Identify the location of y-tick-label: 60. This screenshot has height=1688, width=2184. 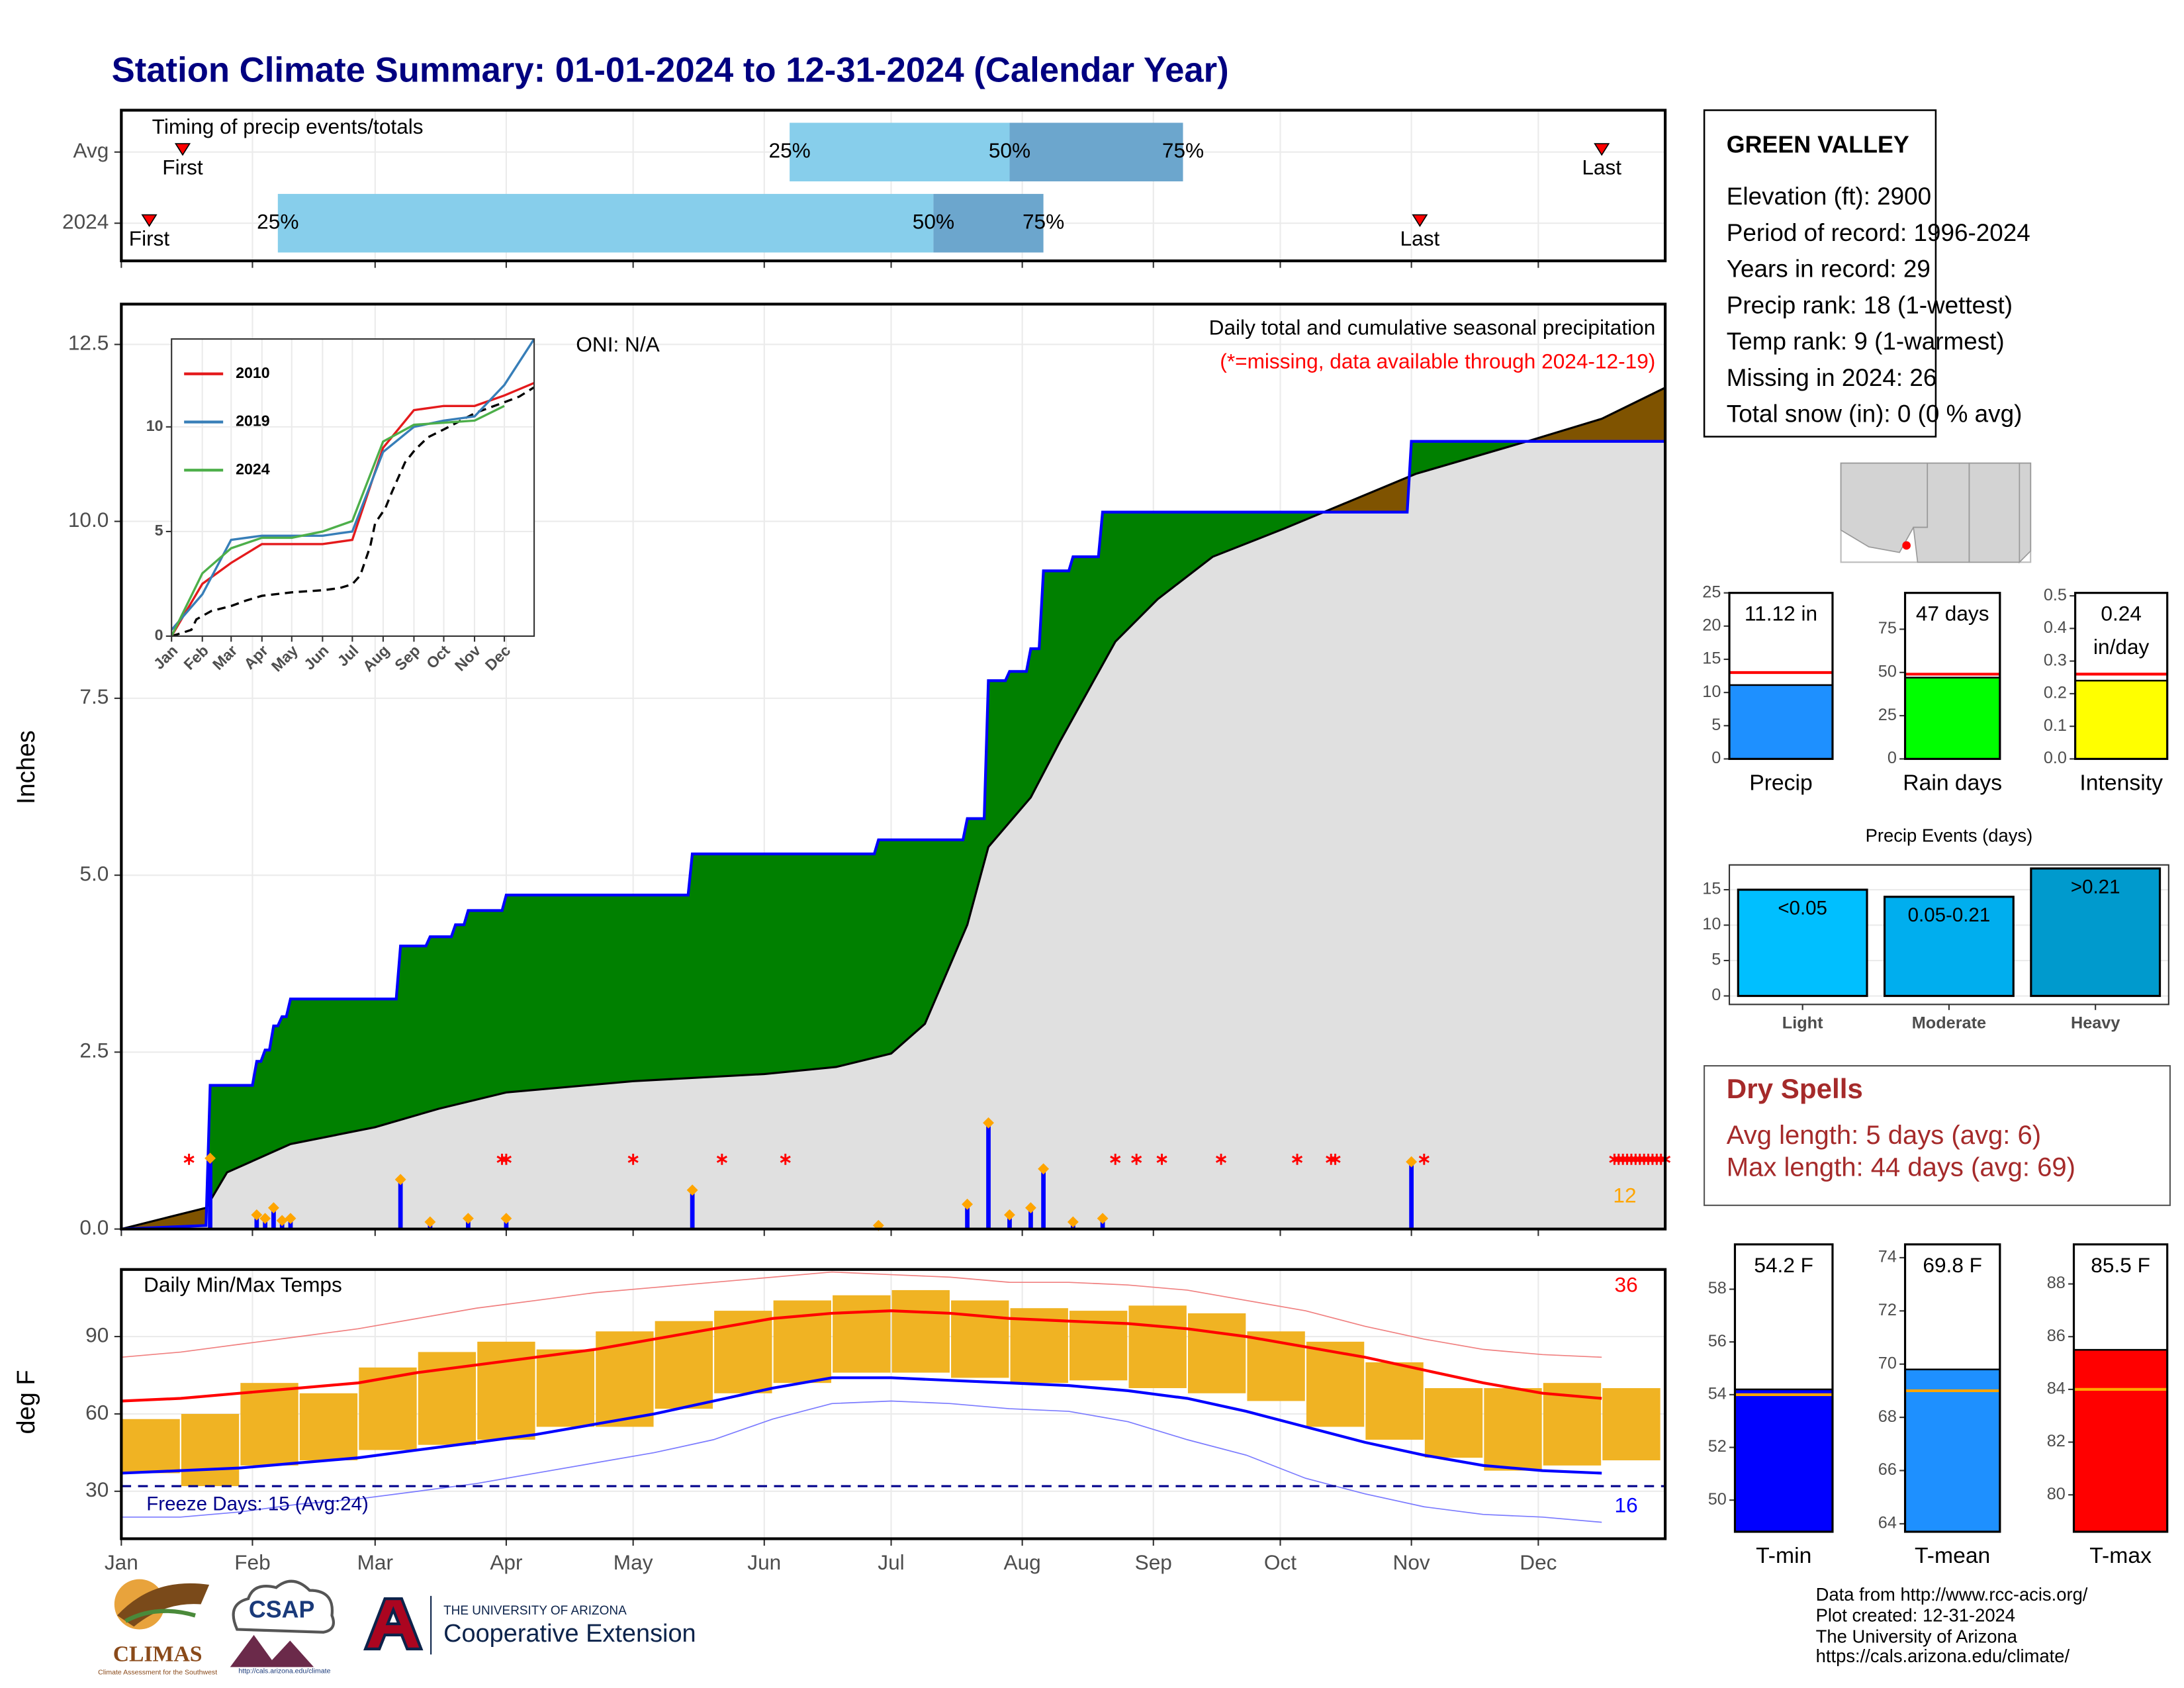
(97, 1412).